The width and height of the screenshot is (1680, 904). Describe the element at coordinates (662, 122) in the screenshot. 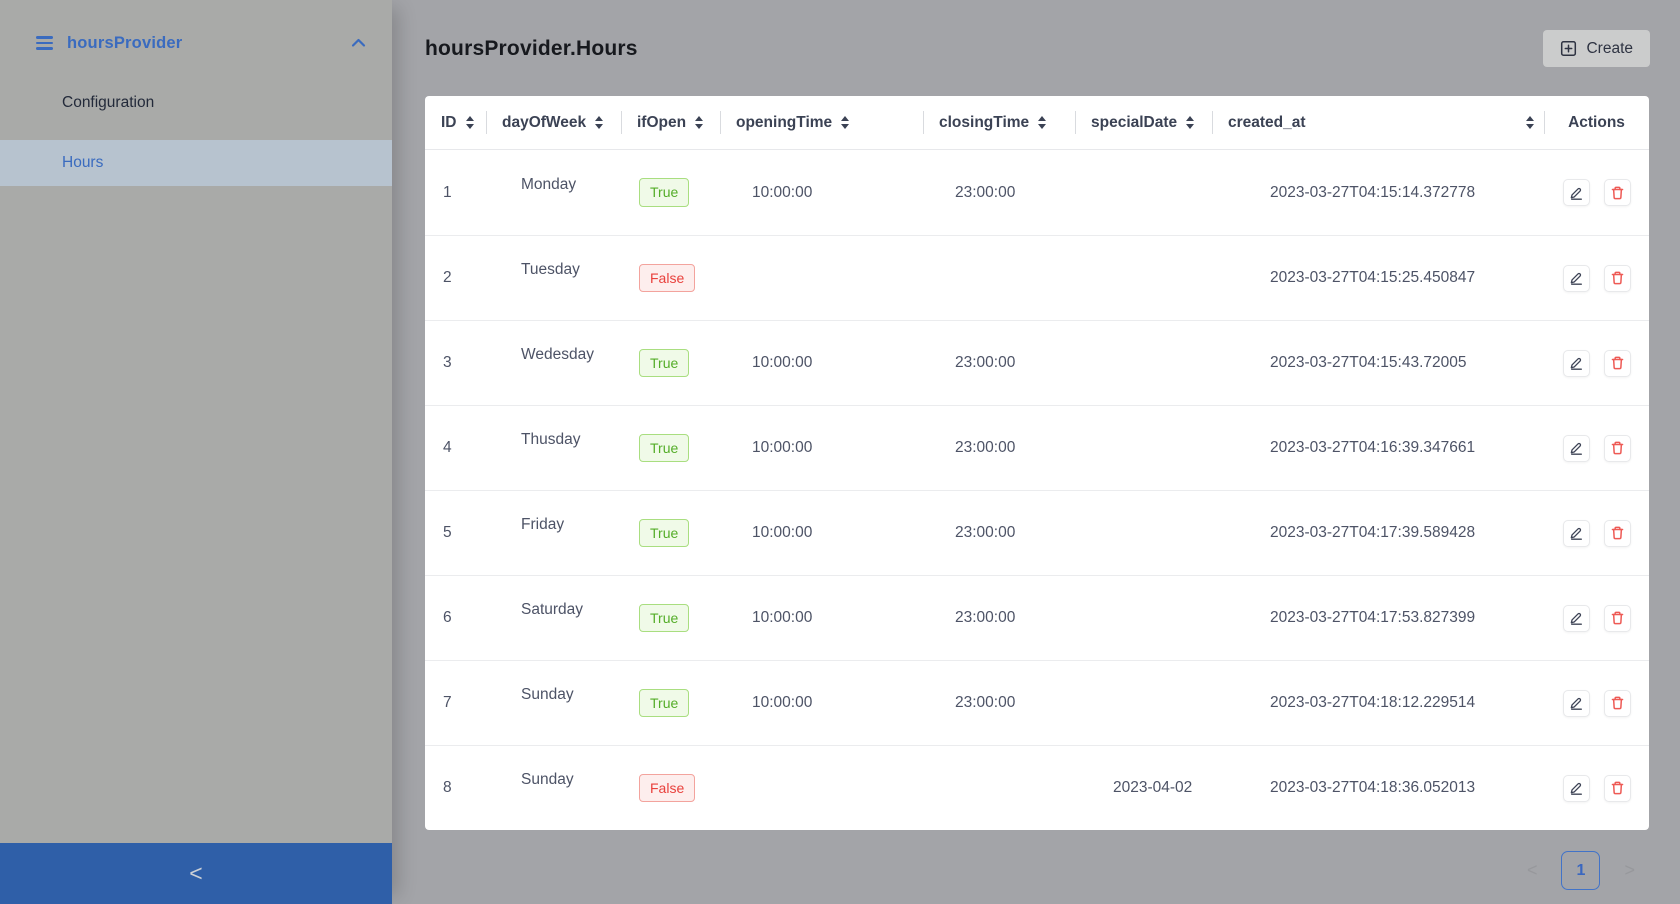

I see `column-label: ifOpen` at that location.